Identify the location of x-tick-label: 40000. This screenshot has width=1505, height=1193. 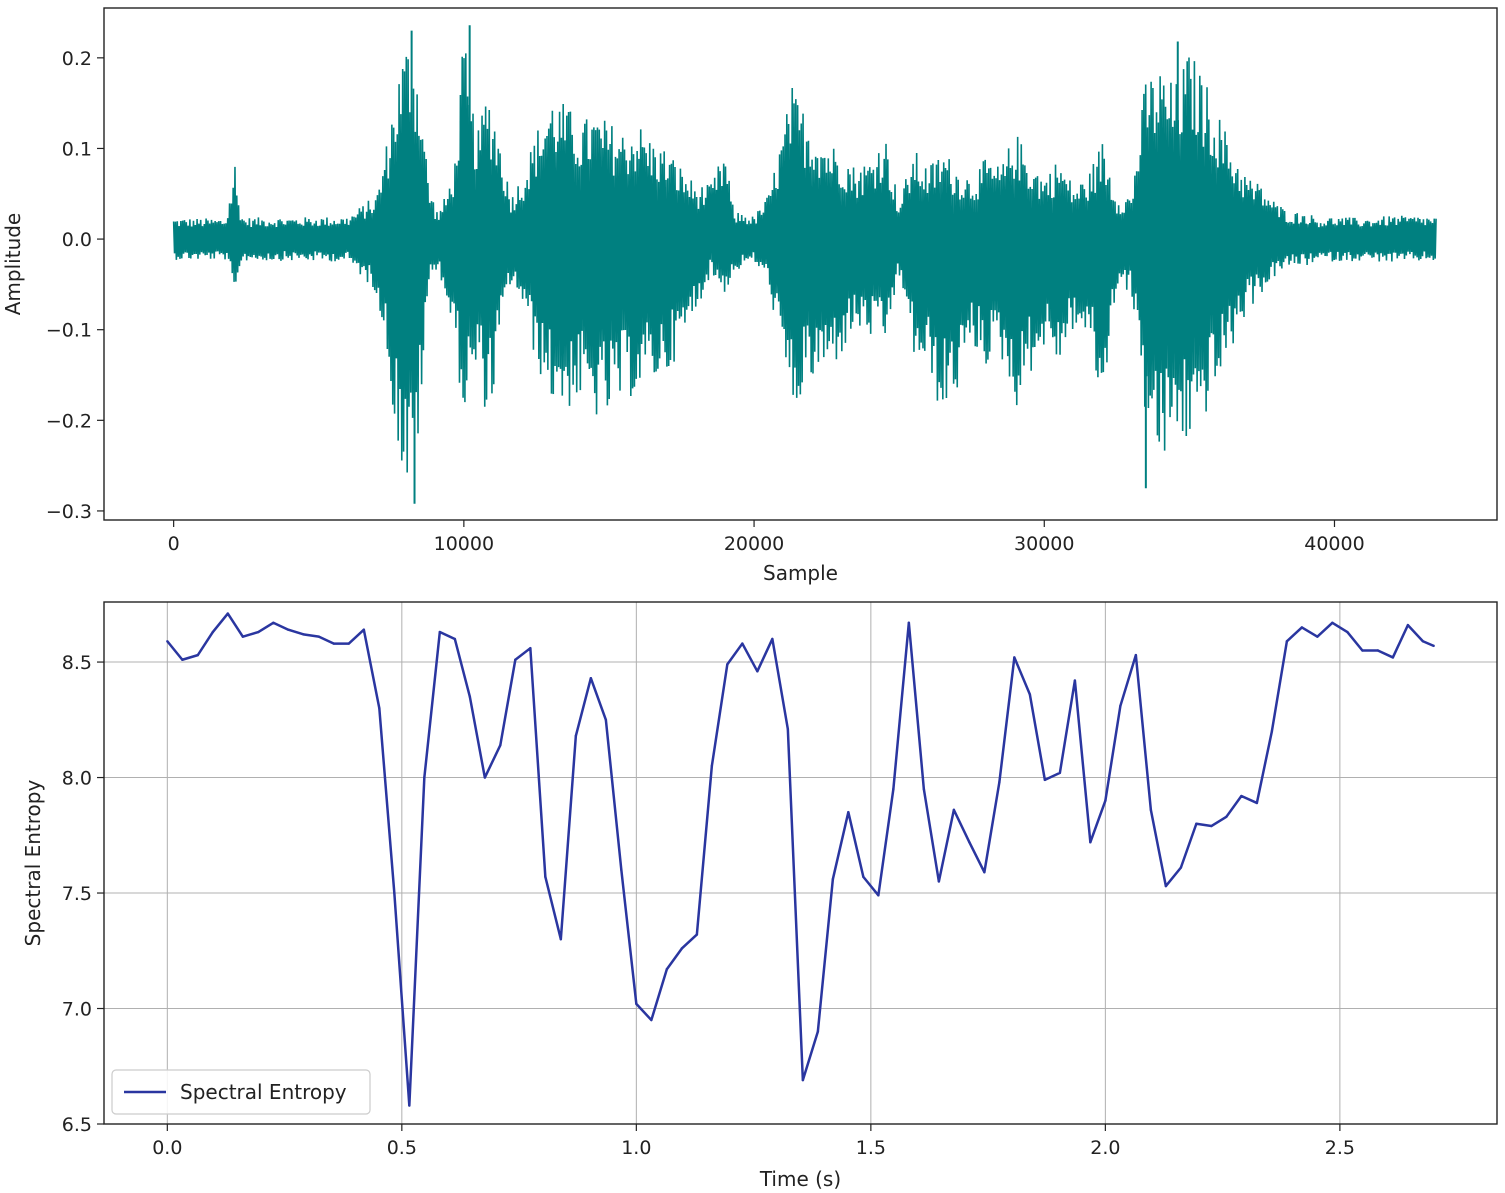
(1334, 544).